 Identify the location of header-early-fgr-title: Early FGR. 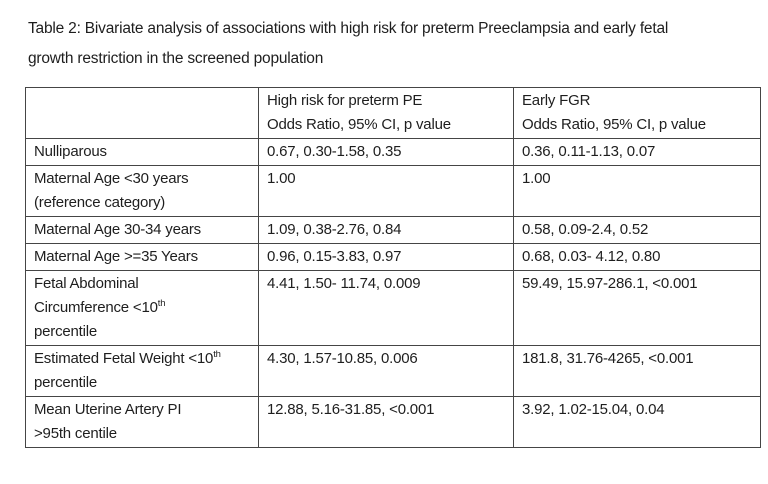
(556, 100).